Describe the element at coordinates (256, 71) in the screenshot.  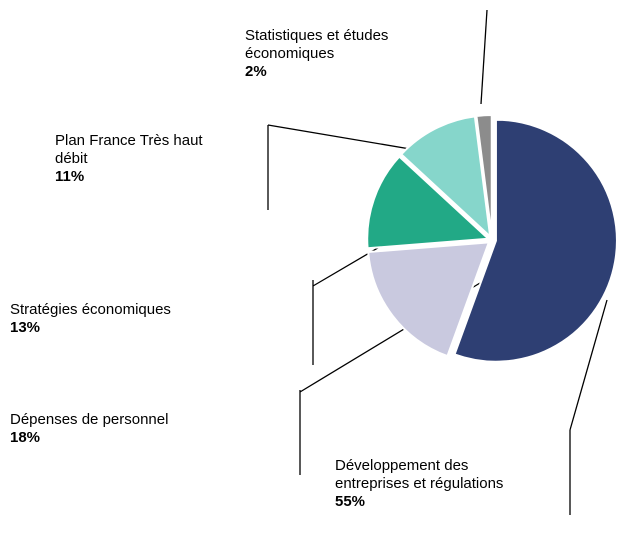
I see `value-label: 2%` at that location.